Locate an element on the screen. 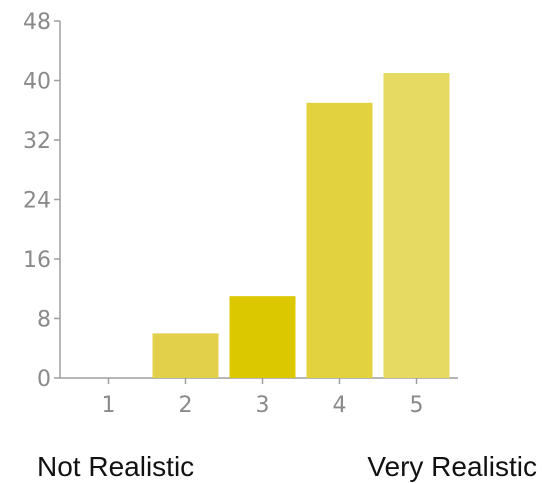 Image resolution: width=542 pixels, height=483 pixels. y-tick-label: 16 is located at coordinates (37, 260).